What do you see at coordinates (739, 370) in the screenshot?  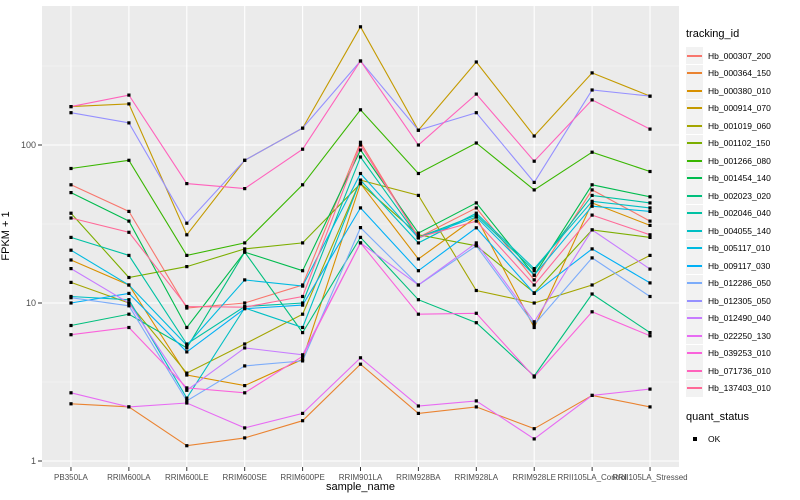 I see `legend-entry-label: Hb_071736_010` at bounding box center [739, 370].